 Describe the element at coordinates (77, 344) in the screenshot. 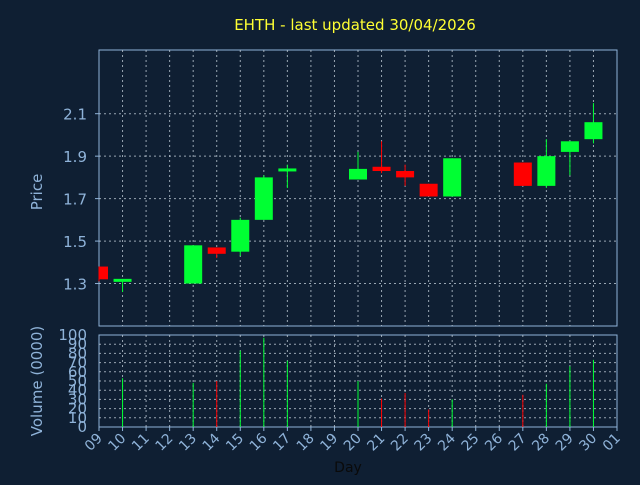

I see `volume-tick-label: 90` at that location.